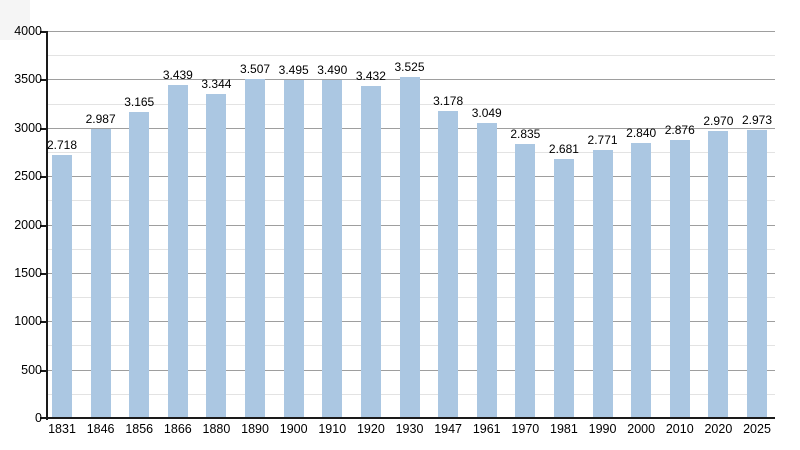 The height and width of the screenshot is (450, 800). Describe the element at coordinates (28, 321) in the screenshot. I see `y-axis-label-1000: 1000` at that location.